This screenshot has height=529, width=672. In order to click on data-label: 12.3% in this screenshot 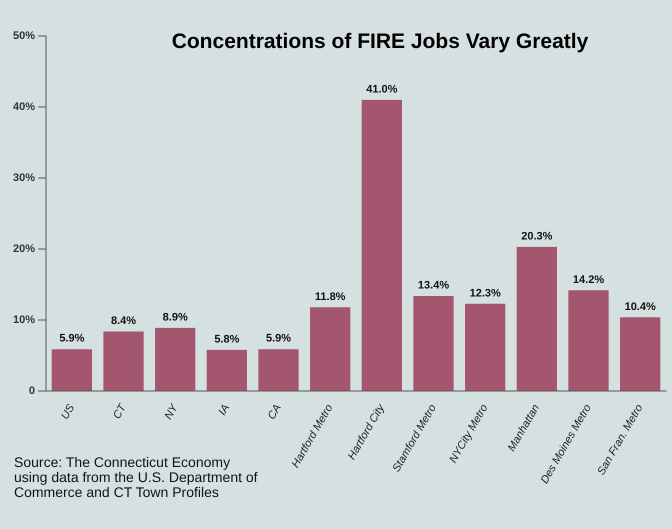, I will do `click(485, 293)`.